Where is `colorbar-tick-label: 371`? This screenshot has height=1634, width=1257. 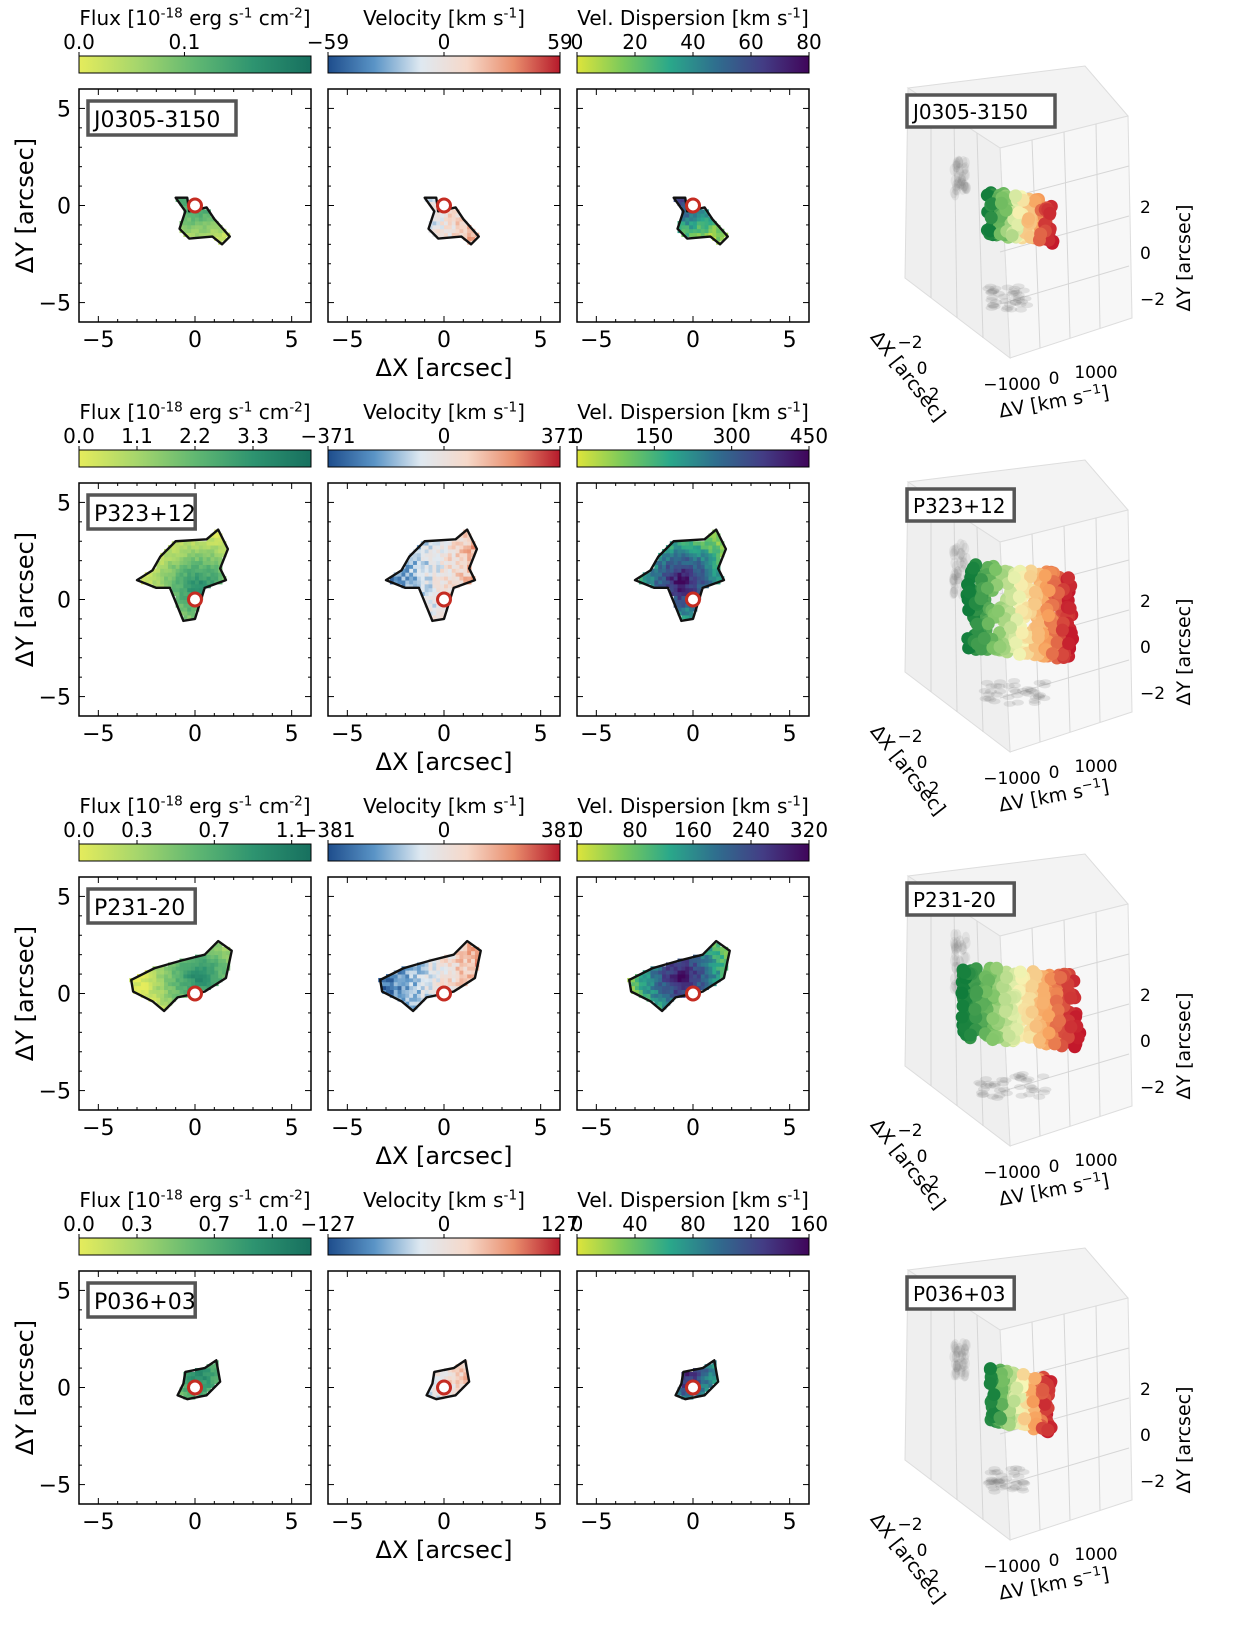 colorbar-tick-label: 371 is located at coordinates (560, 436).